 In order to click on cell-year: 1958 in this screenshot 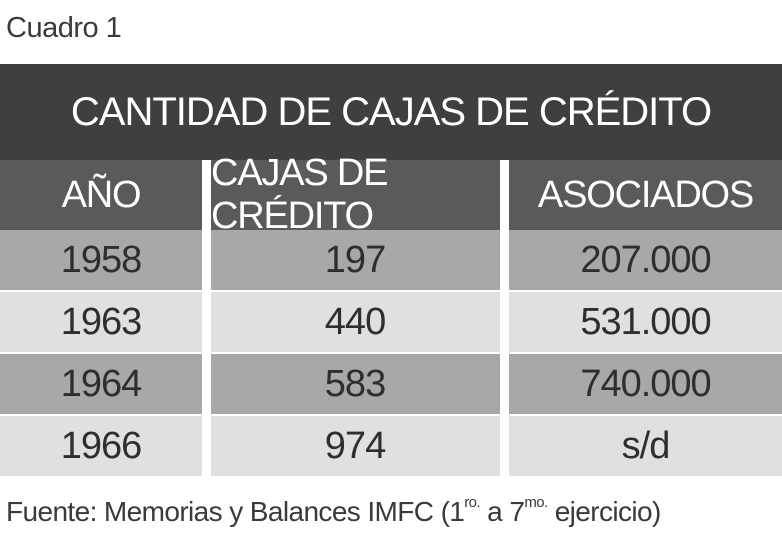, I will do `click(101, 259)`.